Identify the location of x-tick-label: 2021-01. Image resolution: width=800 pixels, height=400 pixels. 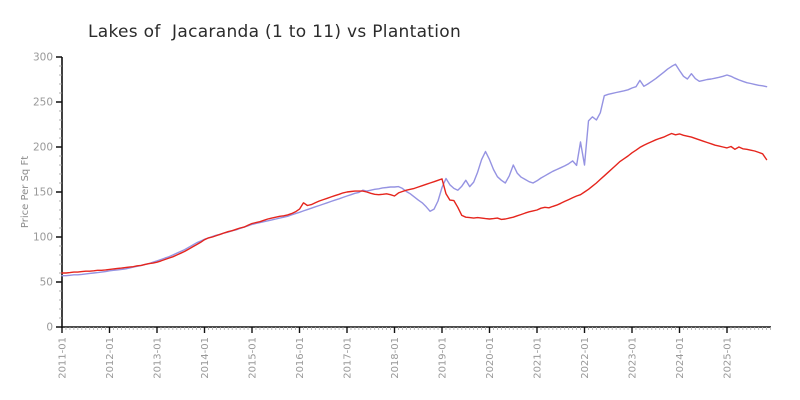
(538, 358).